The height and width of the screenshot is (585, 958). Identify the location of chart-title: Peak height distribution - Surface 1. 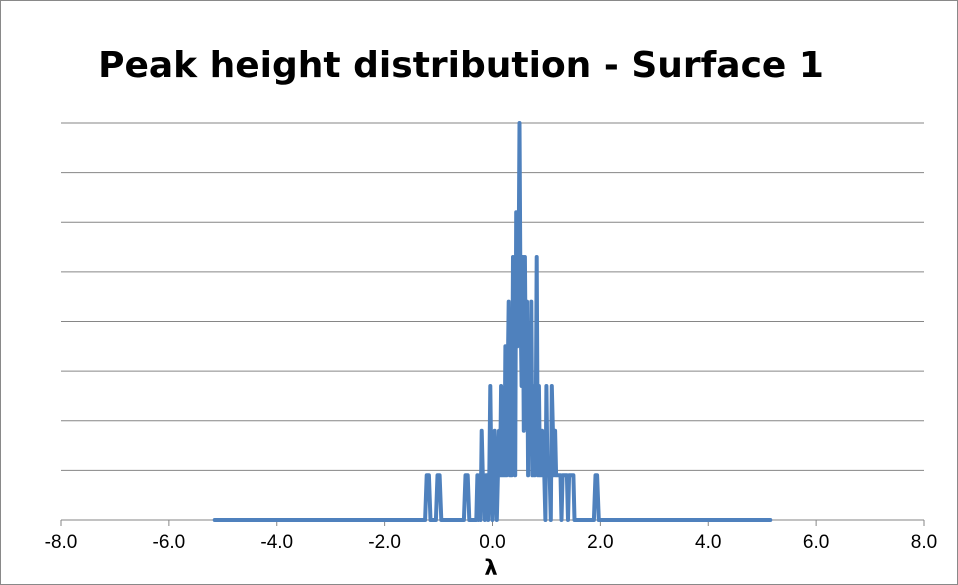
(461, 65).